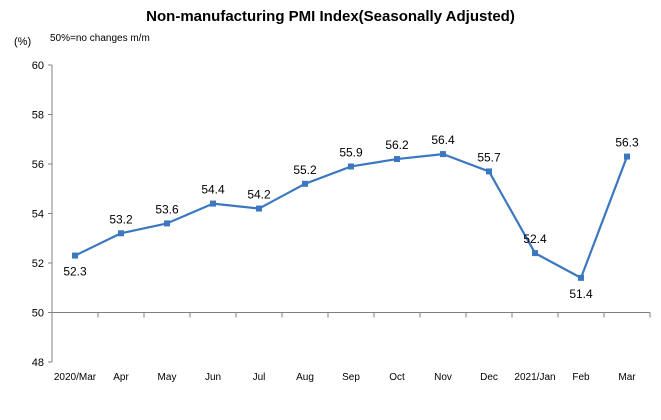 The width and height of the screenshot is (661, 420). Describe the element at coordinates (351, 377) in the screenshot. I see `x-tick-label: Sep` at that location.